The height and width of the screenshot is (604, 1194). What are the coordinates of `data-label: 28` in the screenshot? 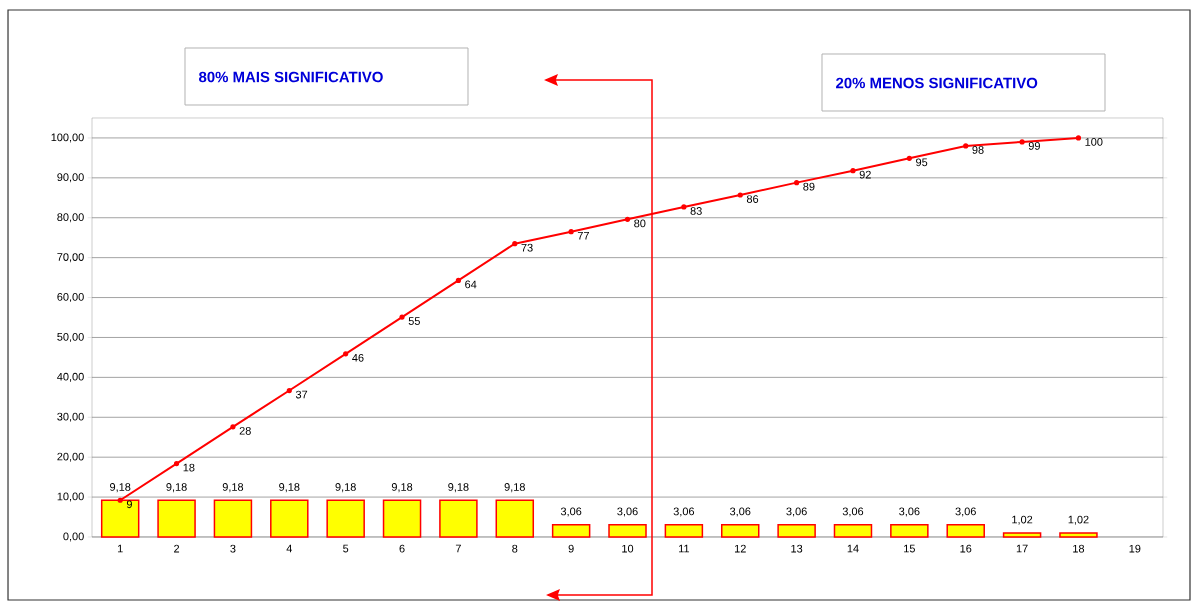 It's located at (245, 430).